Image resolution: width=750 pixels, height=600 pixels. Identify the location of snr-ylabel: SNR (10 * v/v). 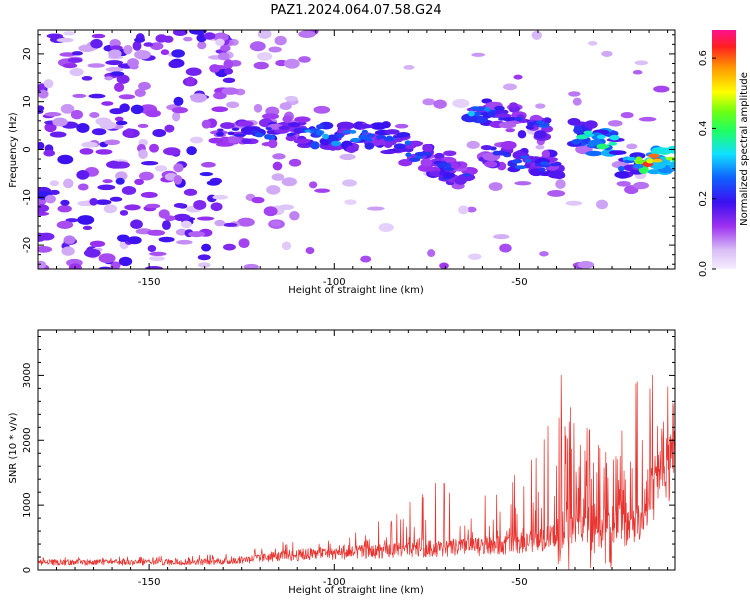
(13, 447).